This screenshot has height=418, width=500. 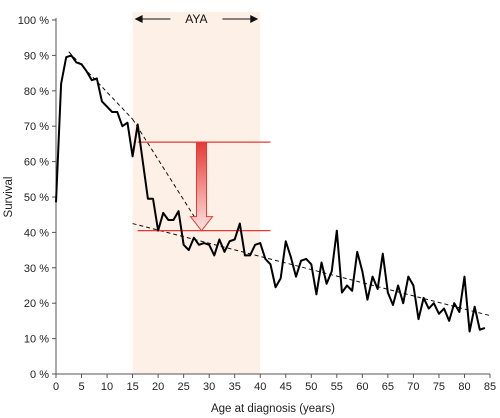 I want to click on x-tick-label: 55, so click(x=337, y=387).